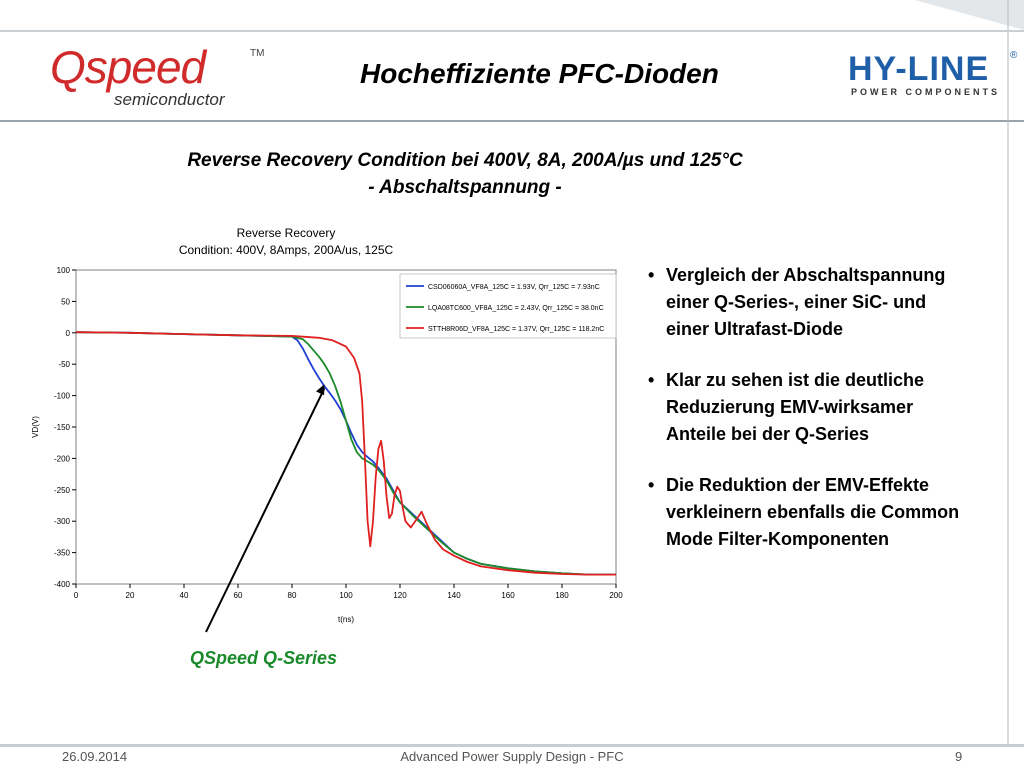 The image size is (1024, 768). I want to click on y-tick-label: -100, so click(62, 396).